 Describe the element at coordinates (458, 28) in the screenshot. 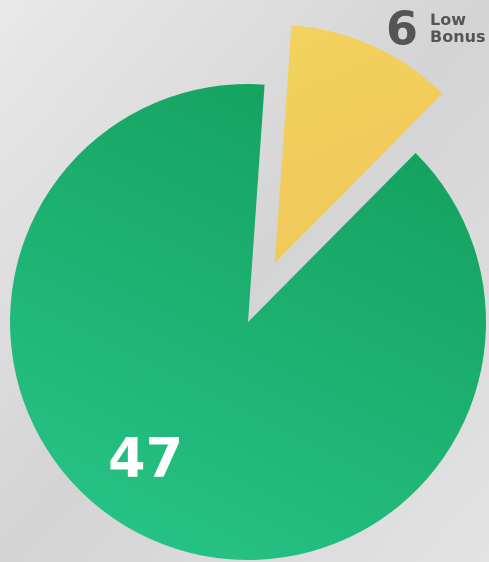

I see `category-label: Low Bonus` at that location.